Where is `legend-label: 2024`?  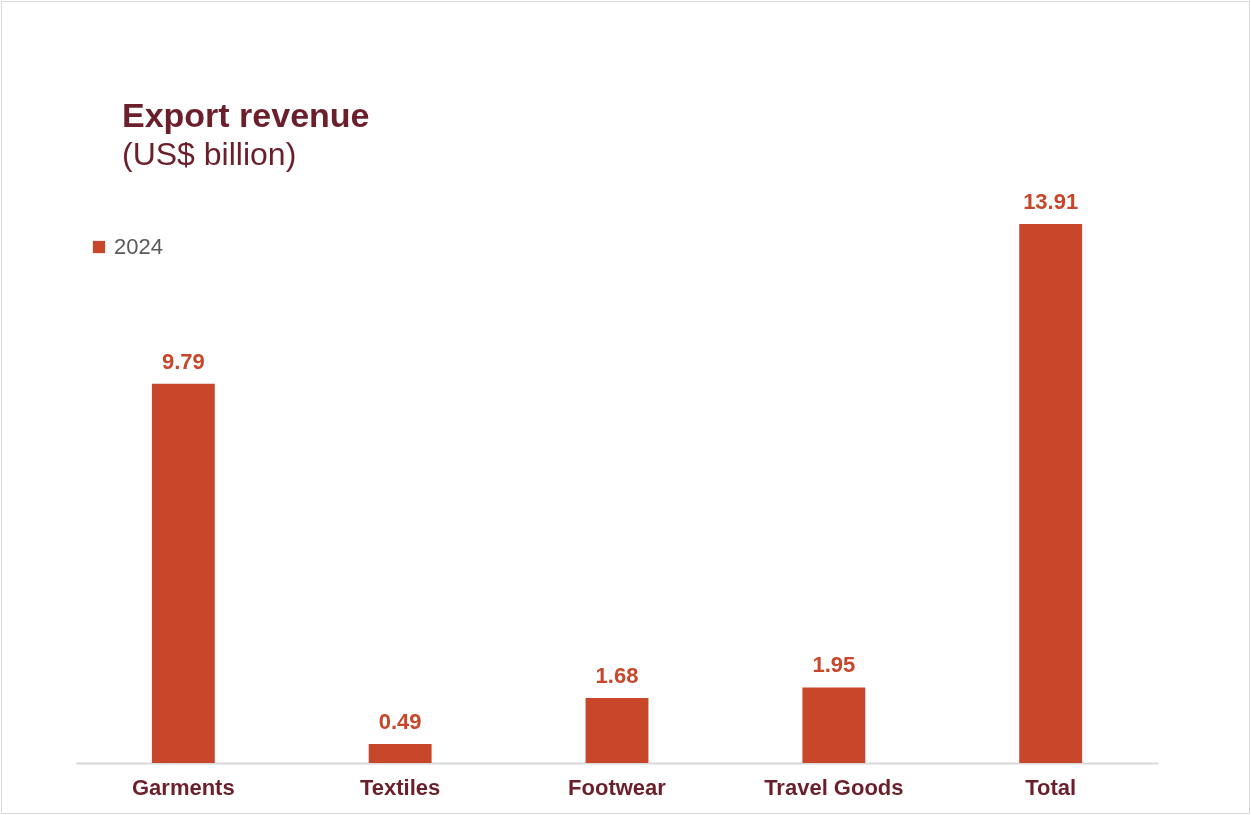 legend-label: 2024 is located at coordinates (138, 246).